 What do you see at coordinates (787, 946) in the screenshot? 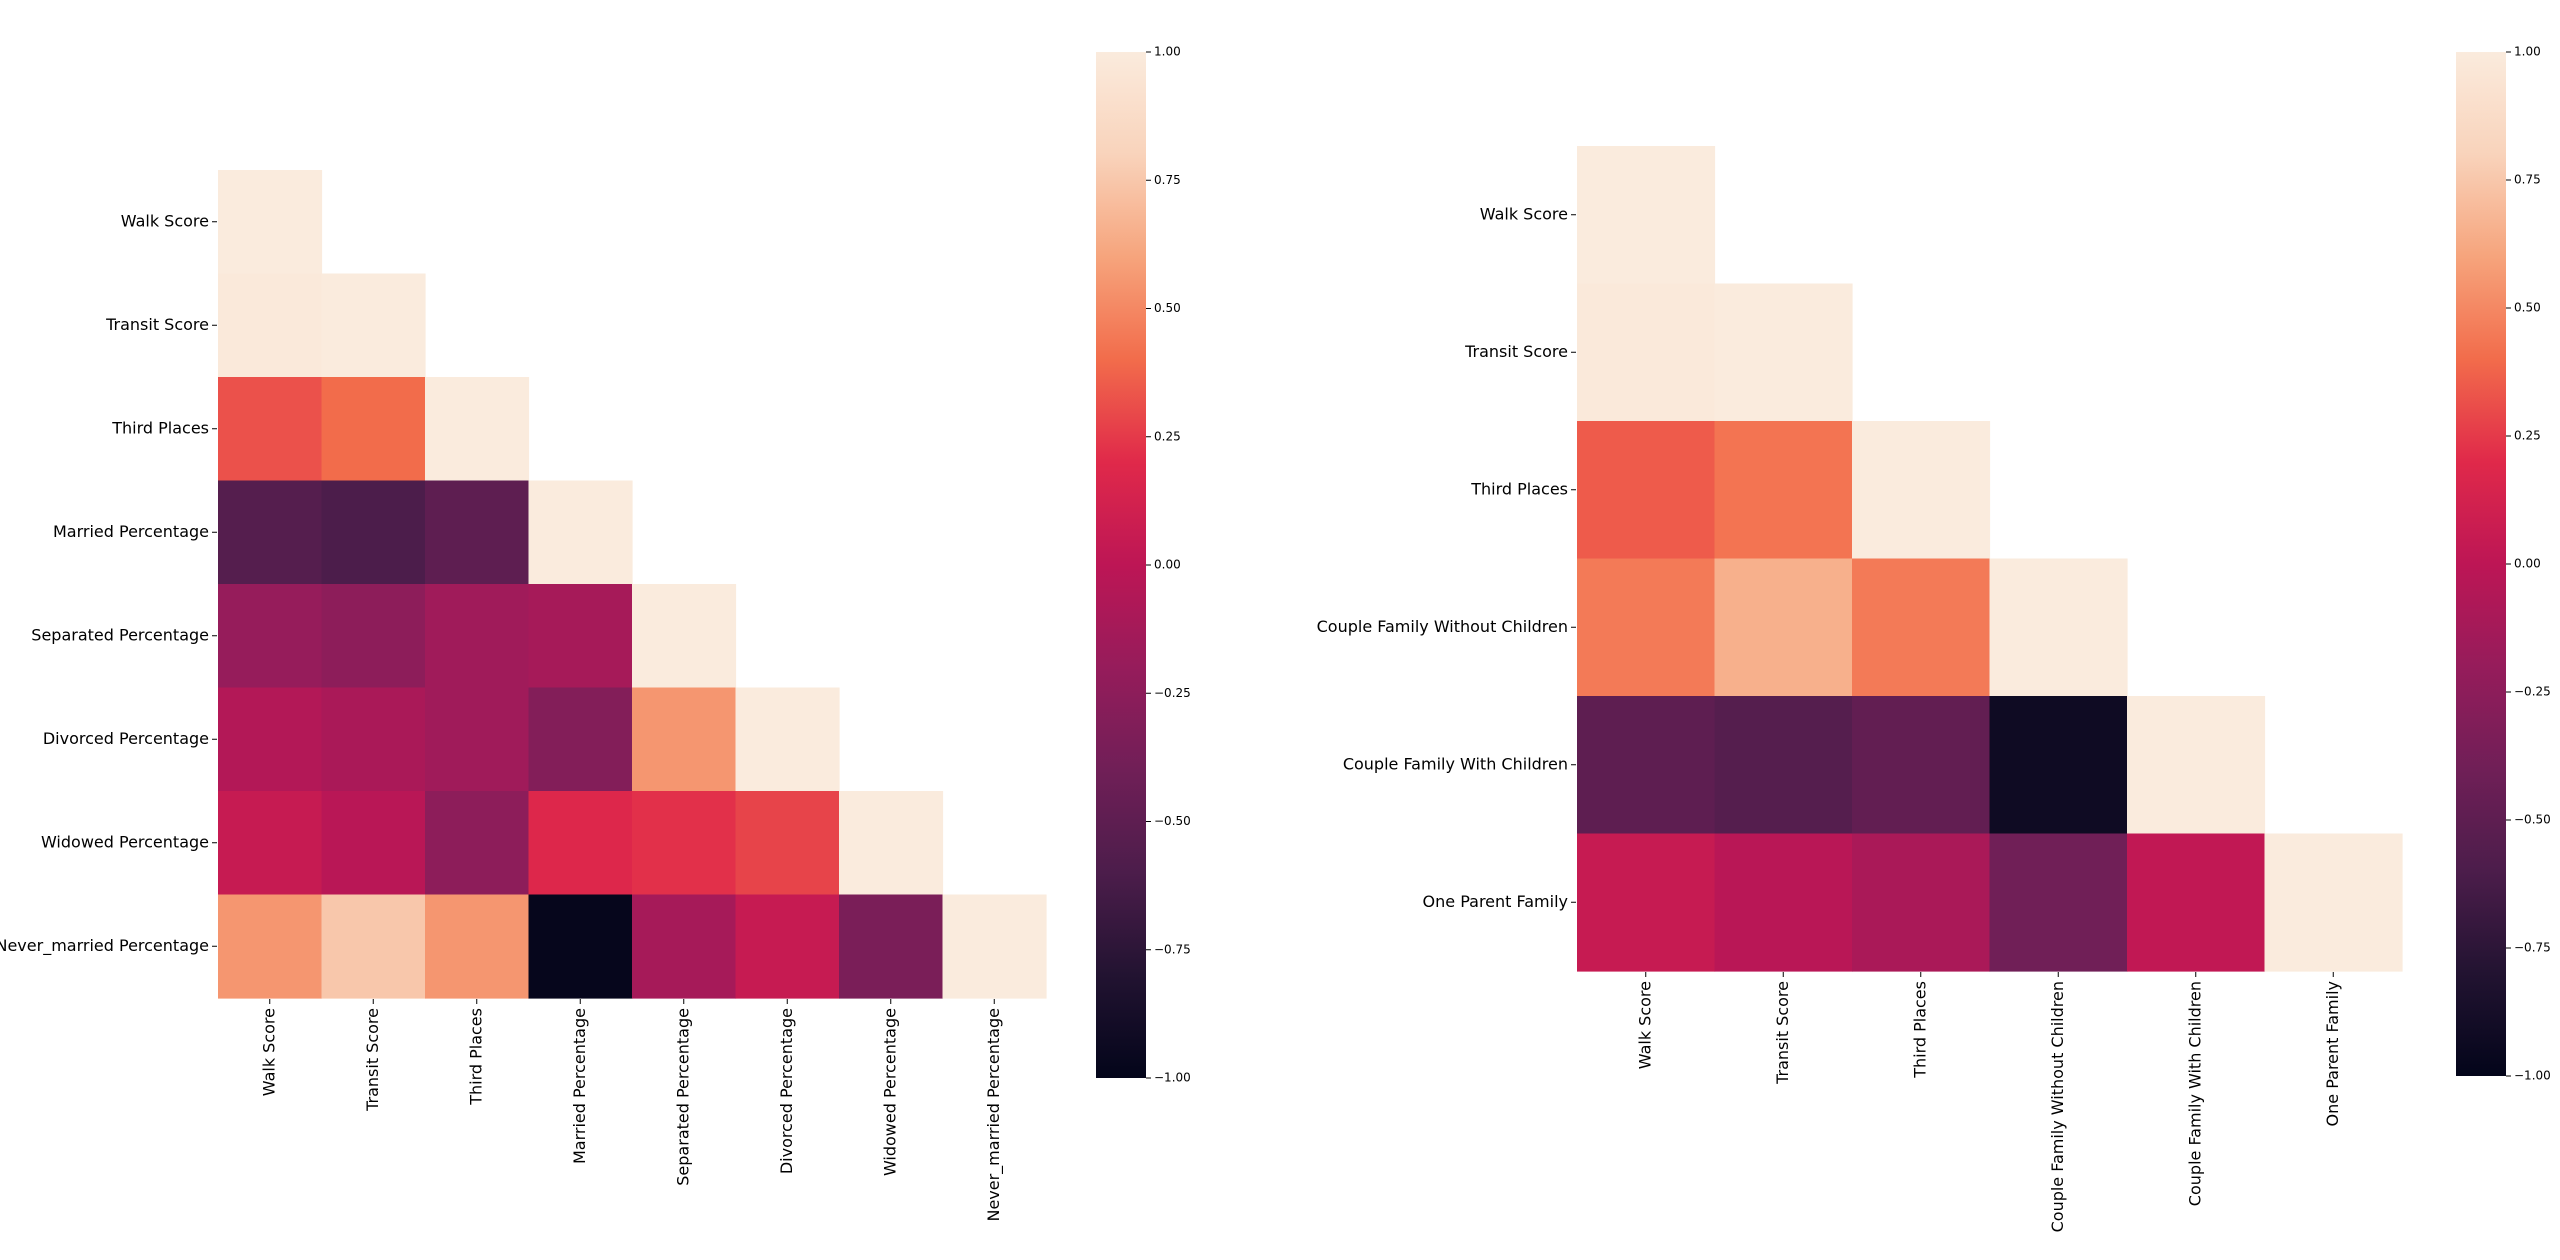
I see `cell-never-married-percentage-divorced-percentage` at bounding box center [787, 946].